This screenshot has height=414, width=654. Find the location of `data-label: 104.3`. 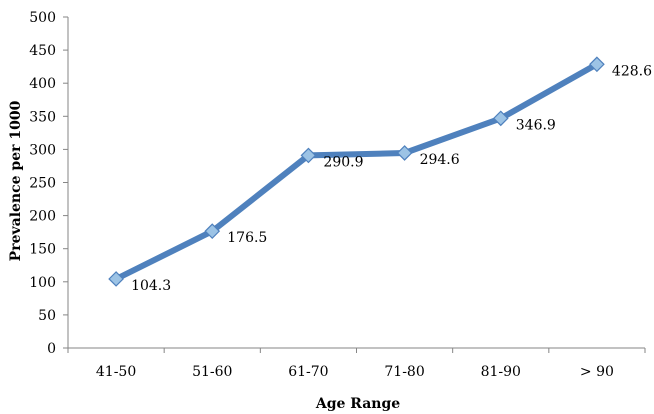

data-label: 104.3 is located at coordinates (151, 286).